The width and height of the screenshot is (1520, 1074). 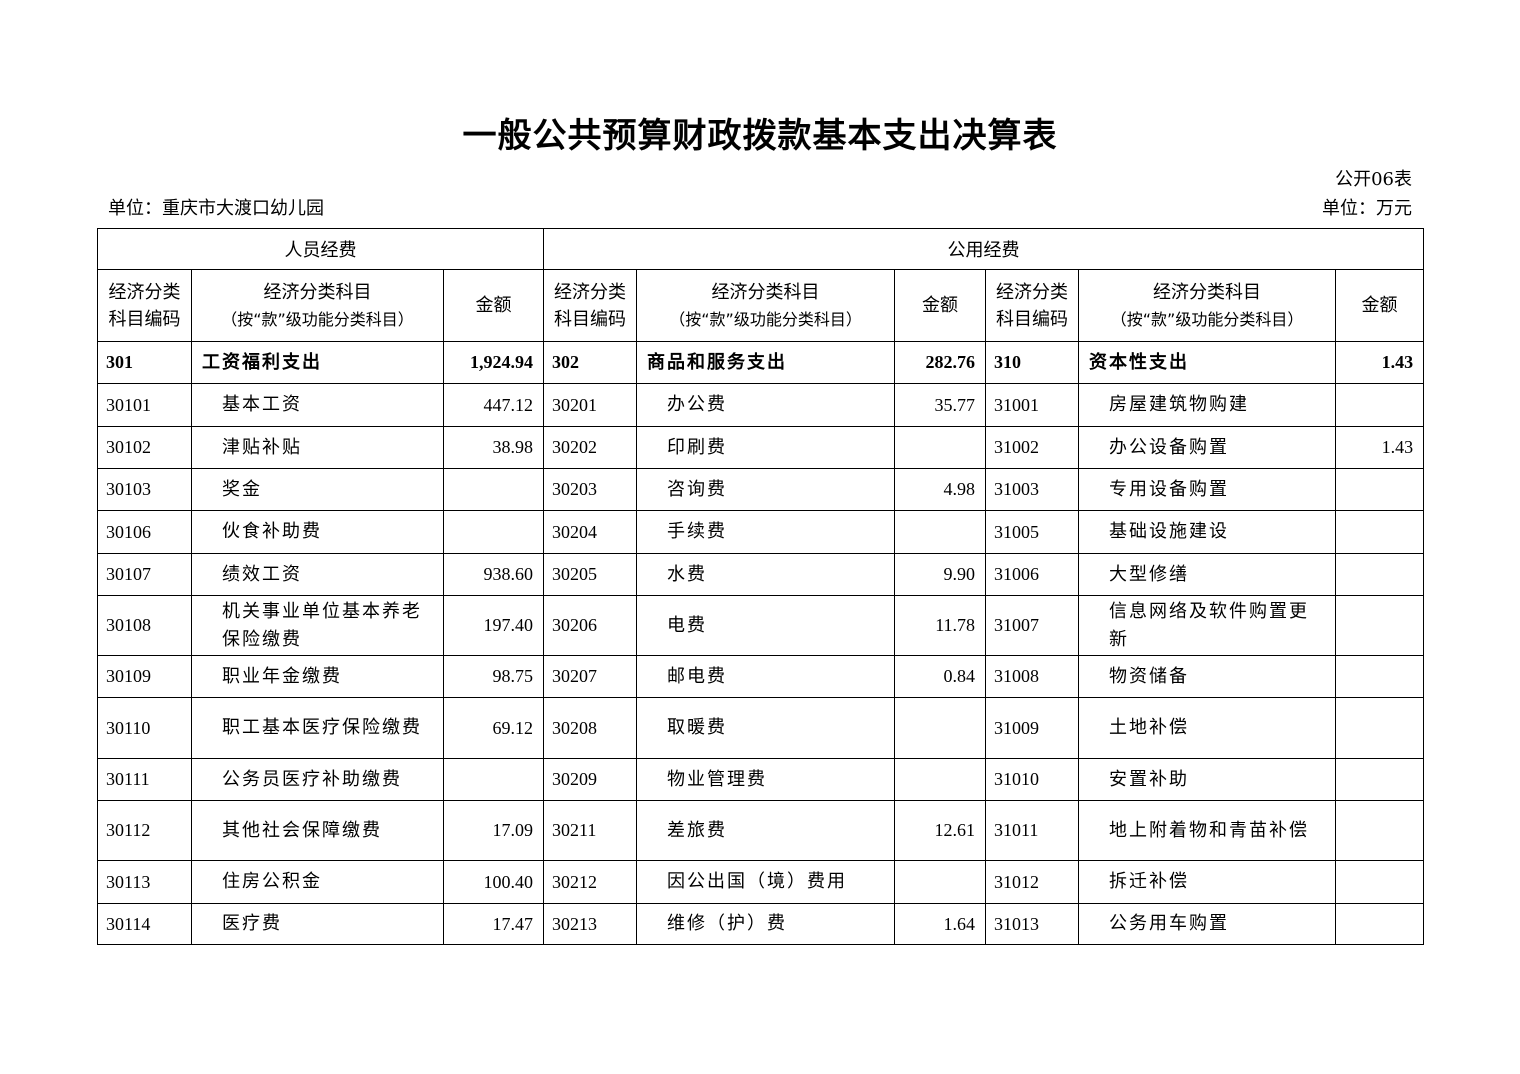 What do you see at coordinates (590, 676) in the screenshot?
I see `item-code: 30207` at bounding box center [590, 676].